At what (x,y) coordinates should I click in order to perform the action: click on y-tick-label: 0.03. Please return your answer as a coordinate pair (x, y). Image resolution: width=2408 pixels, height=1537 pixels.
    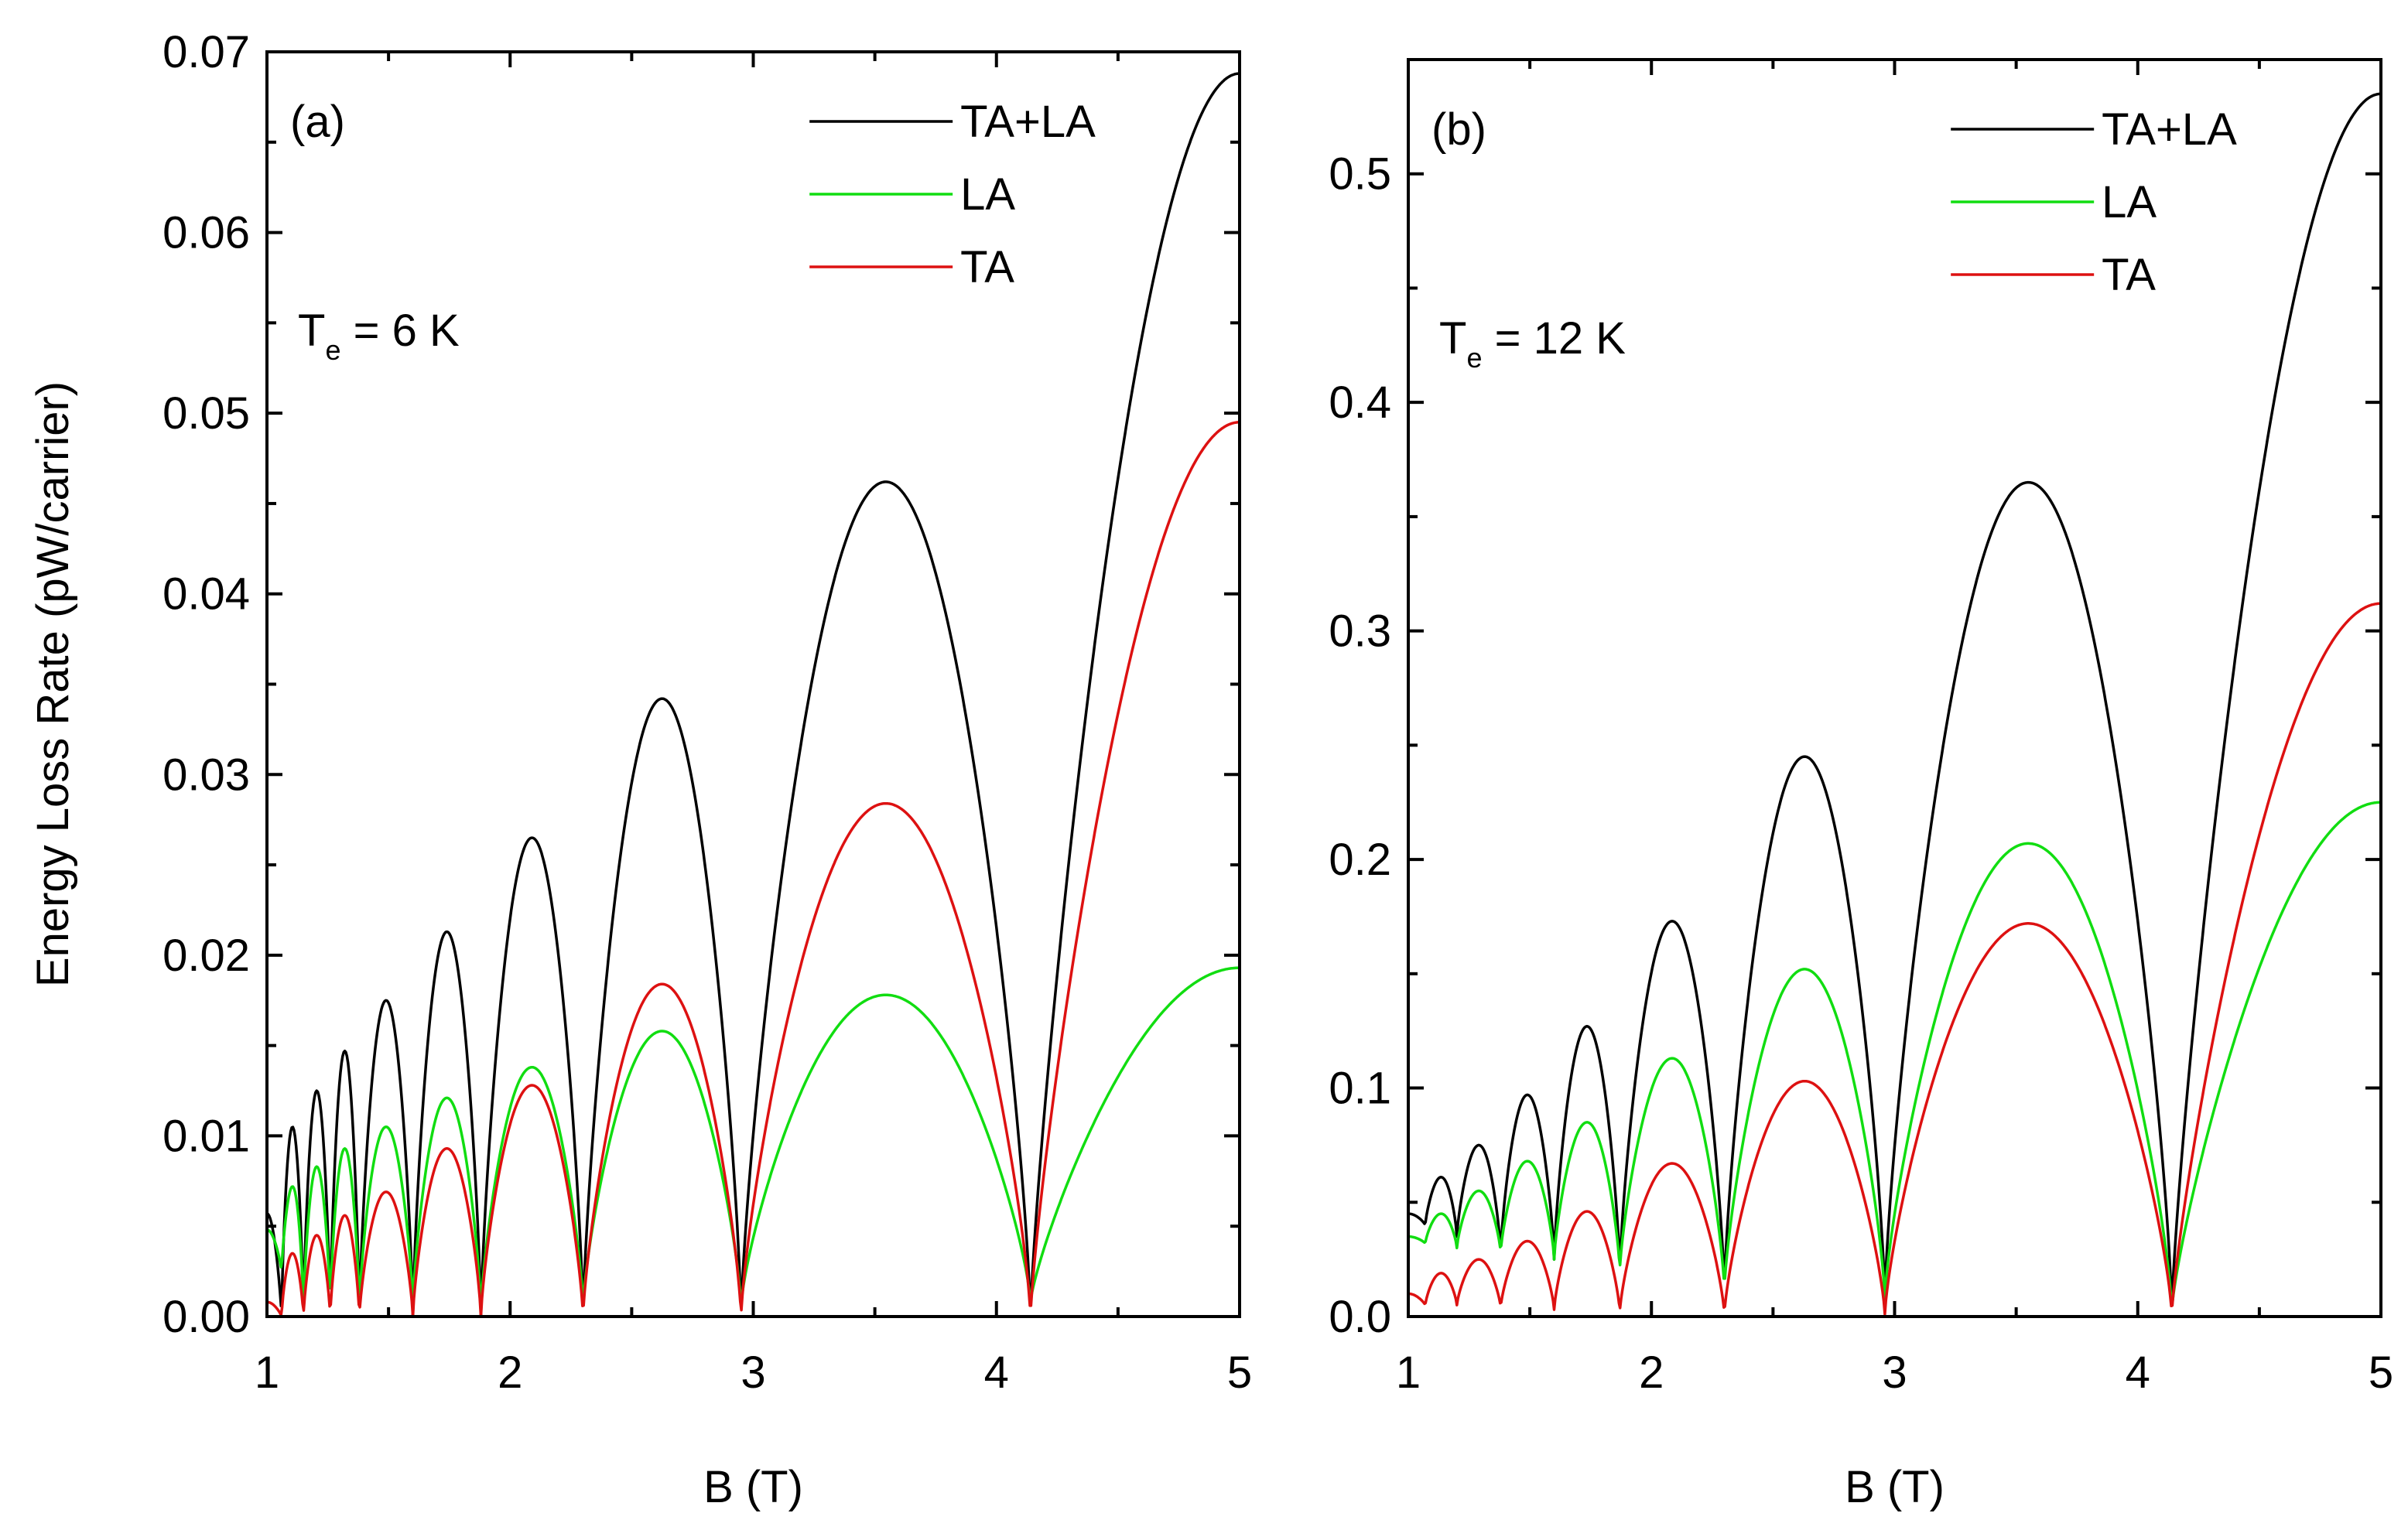
    Looking at the image, I should click on (206, 775).